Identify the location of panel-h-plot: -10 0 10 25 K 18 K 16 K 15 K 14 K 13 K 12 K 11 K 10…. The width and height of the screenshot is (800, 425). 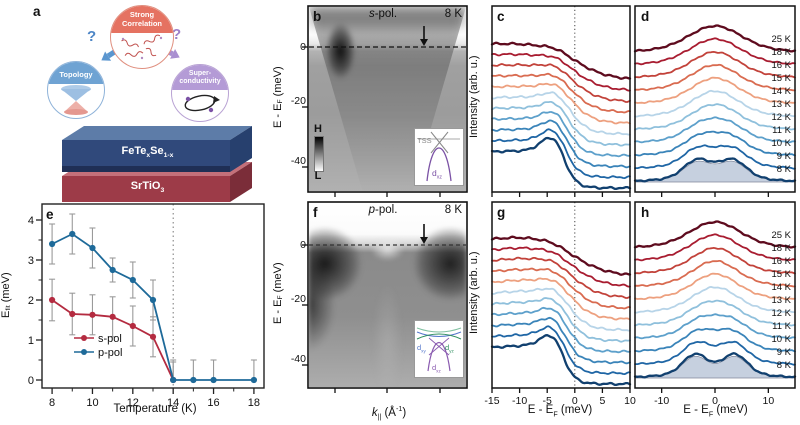
(715, 304).